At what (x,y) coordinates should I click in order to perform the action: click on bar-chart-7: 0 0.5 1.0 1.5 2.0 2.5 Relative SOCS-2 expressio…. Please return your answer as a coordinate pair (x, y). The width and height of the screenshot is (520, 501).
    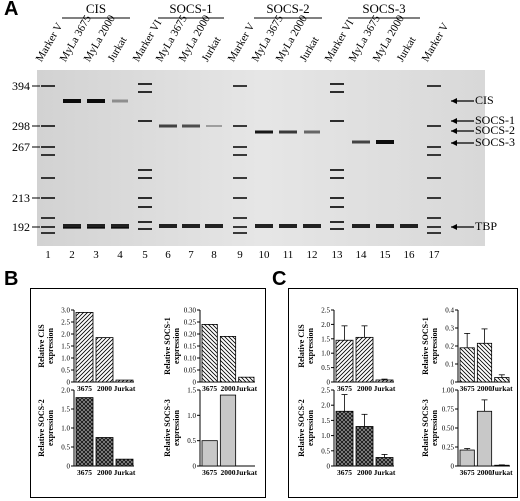
    Looking at the image, I should click on (346, 432).